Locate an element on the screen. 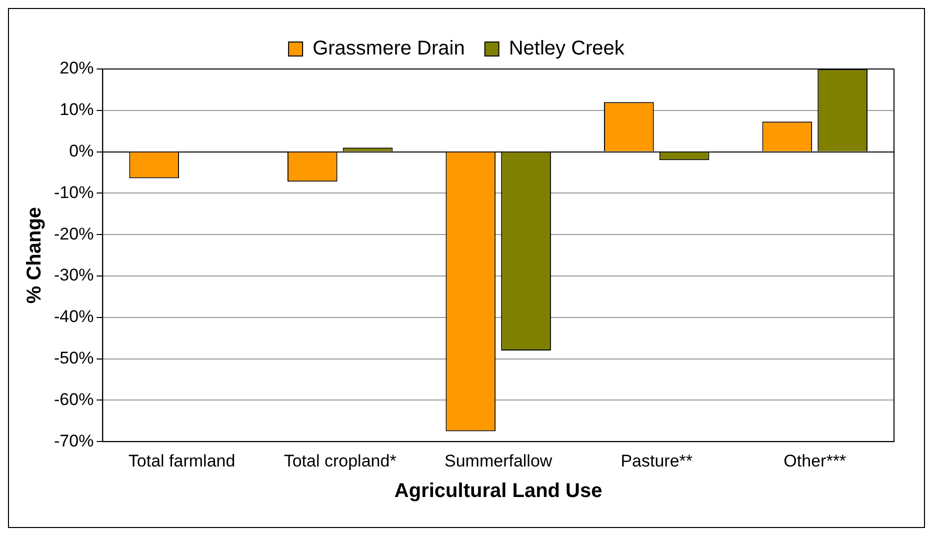 Image resolution: width=935 pixels, height=538 pixels. y-tick-label: -60% is located at coordinates (74, 399).